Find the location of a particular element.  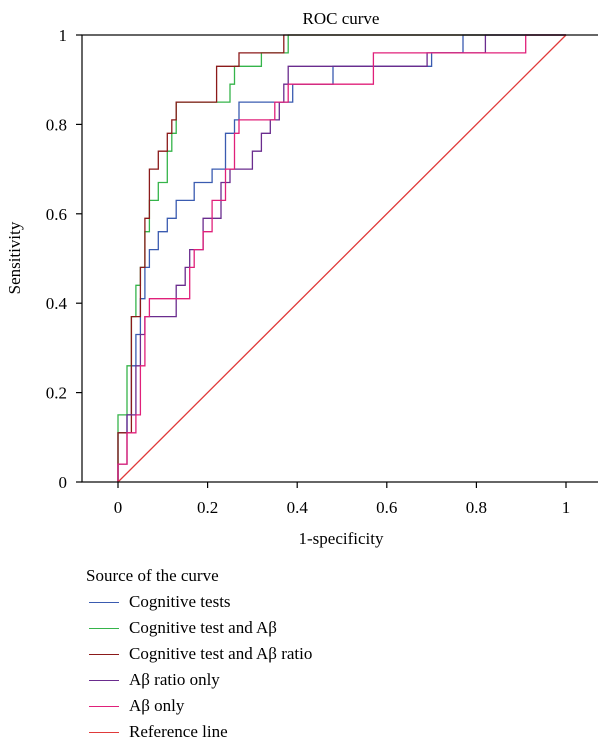

x-tick-label: 0.4 is located at coordinates (298, 507).